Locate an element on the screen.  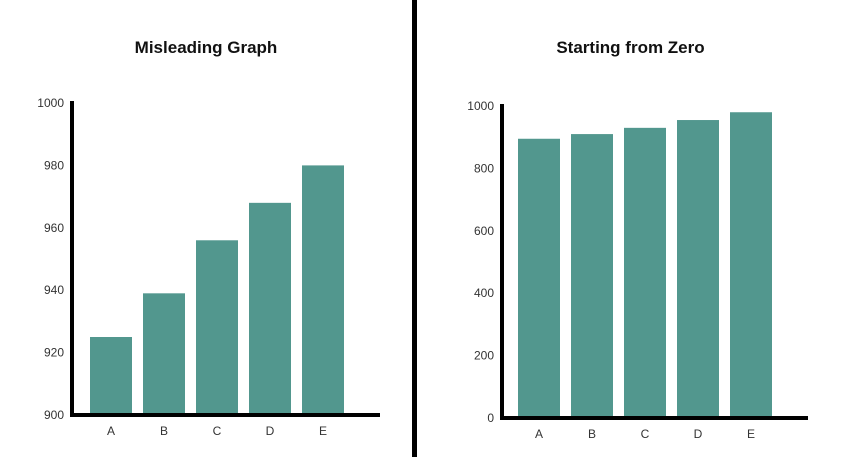
panel-divider is located at coordinates (414, 228).